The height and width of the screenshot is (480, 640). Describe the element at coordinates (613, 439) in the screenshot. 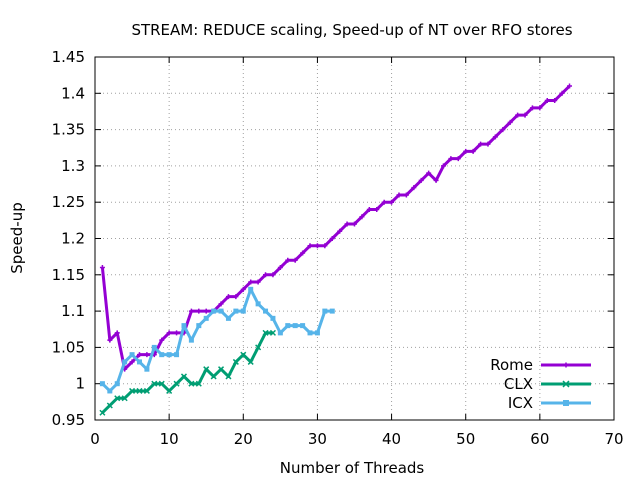

I see `x-tick-label: 70` at that location.